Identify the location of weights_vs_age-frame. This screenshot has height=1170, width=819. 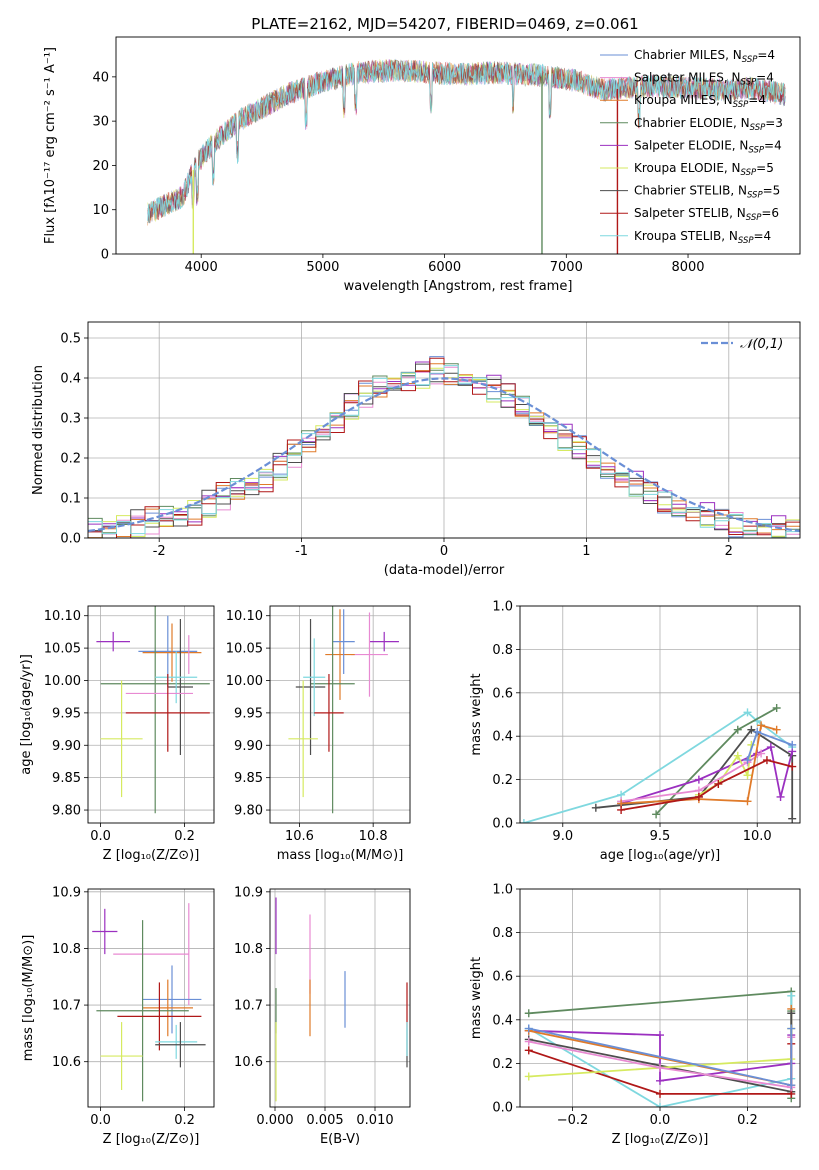
(660, 714).